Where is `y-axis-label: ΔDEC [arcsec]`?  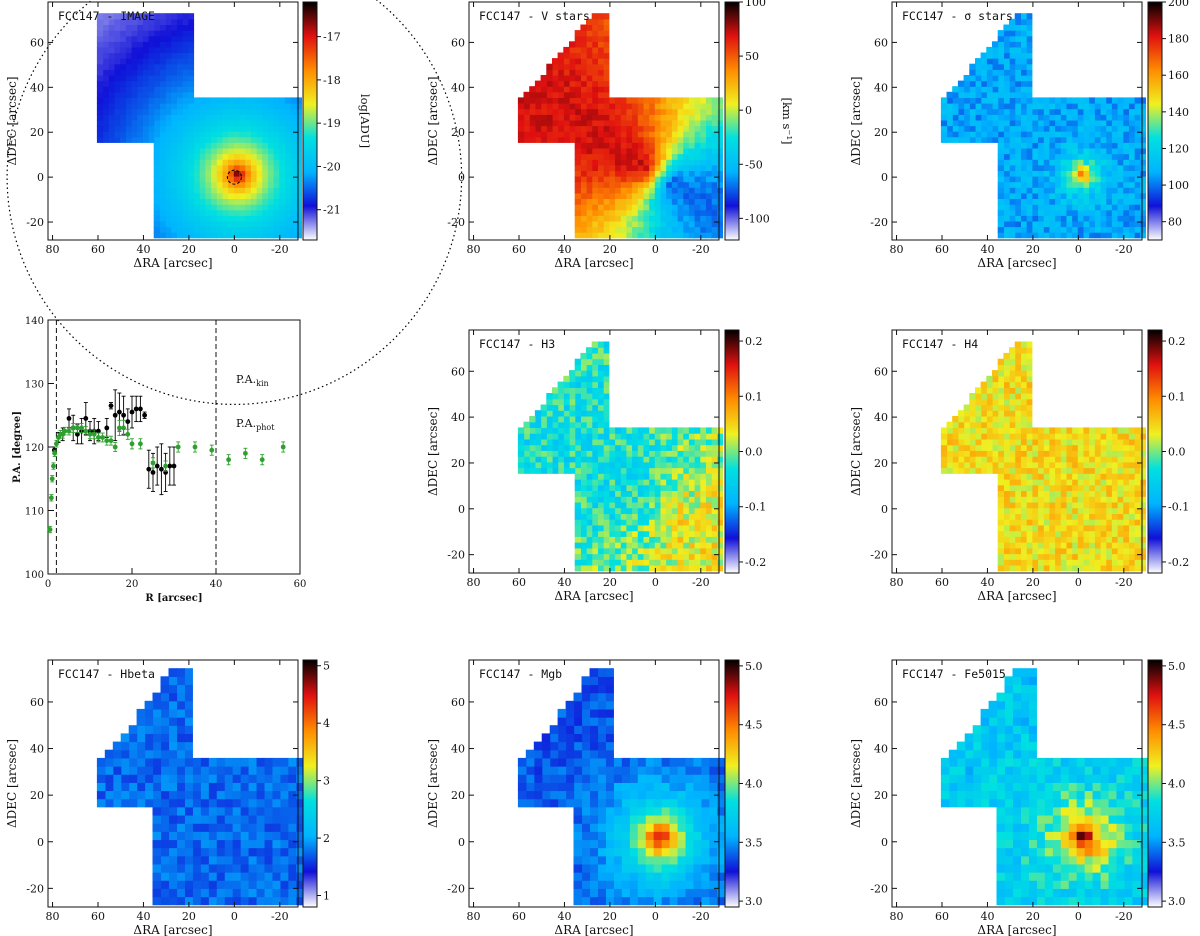 y-axis-label: ΔDEC [arcsec] is located at coordinates (433, 451).